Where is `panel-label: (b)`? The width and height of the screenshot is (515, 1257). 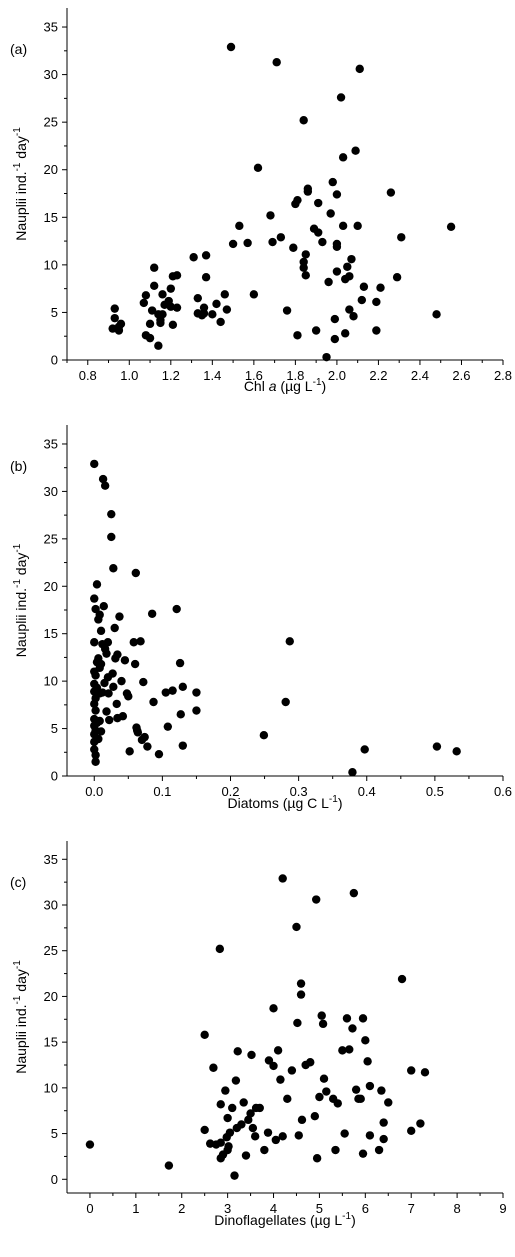
panel-label: (b) is located at coordinates (18, 466).